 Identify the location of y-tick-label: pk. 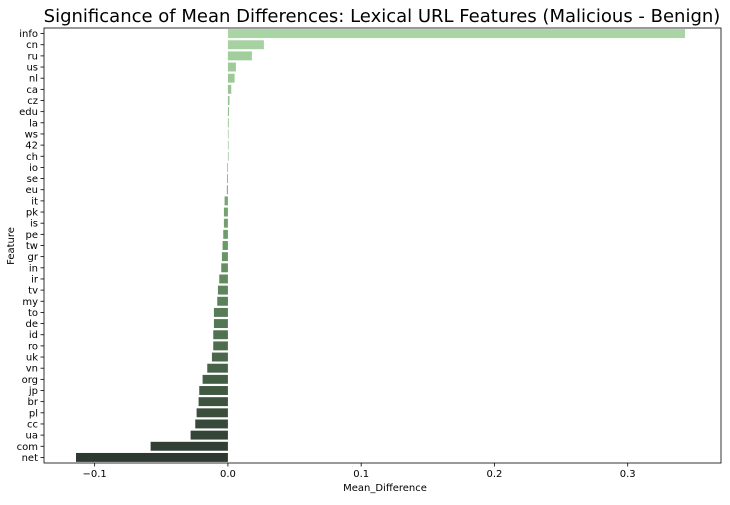
(32, 213).